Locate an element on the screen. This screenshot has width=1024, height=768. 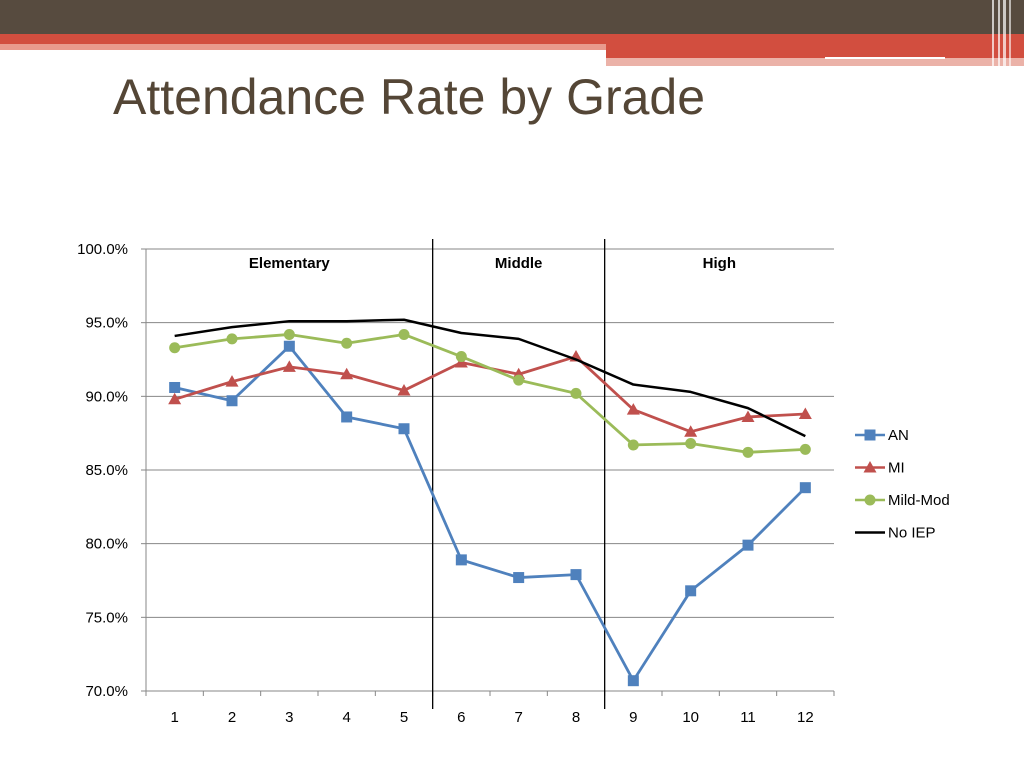
legend-label: Mild-Mod is located at coordinates (919, 500).